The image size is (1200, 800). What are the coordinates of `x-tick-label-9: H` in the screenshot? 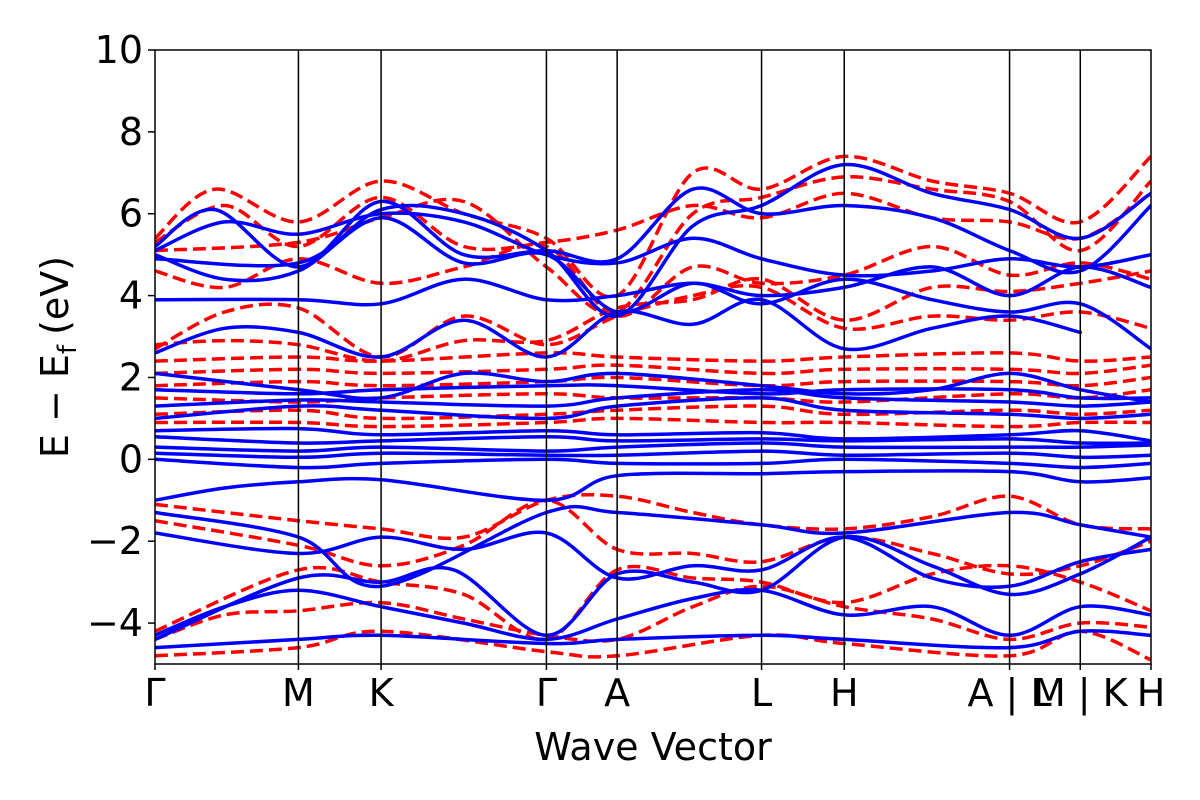 It's located at (1151, 693).